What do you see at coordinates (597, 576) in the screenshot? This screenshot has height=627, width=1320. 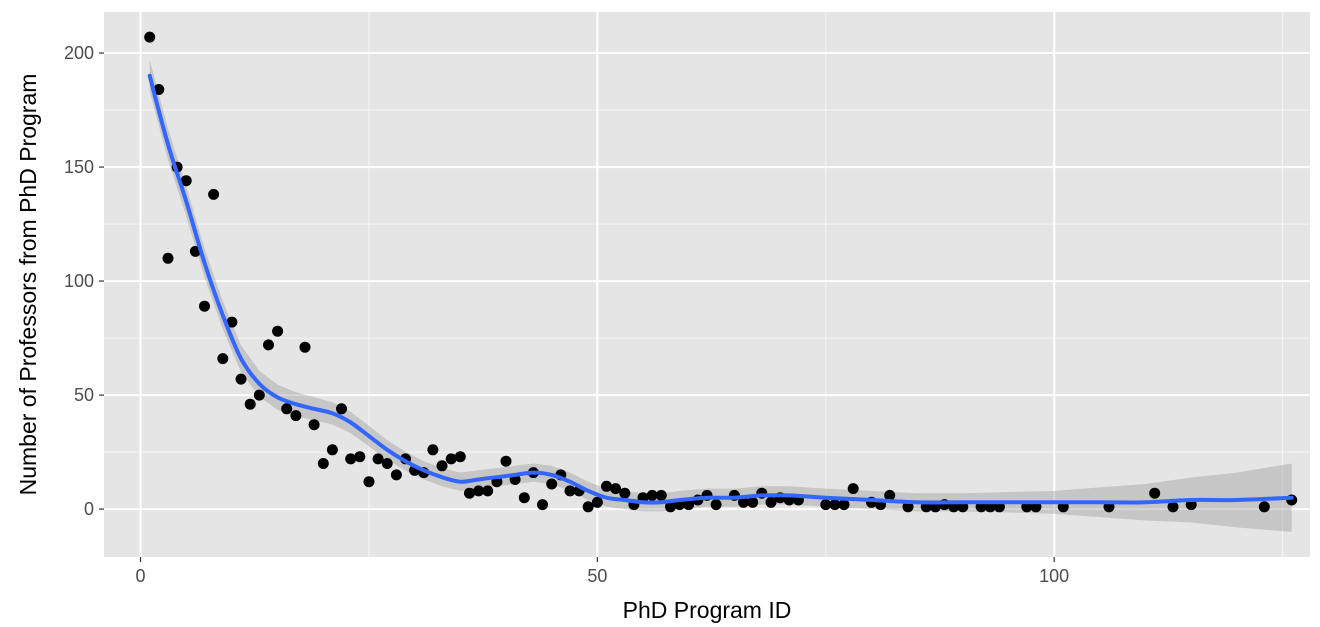 I see `x-tick-label: 50` at bounding box center [597, 576].